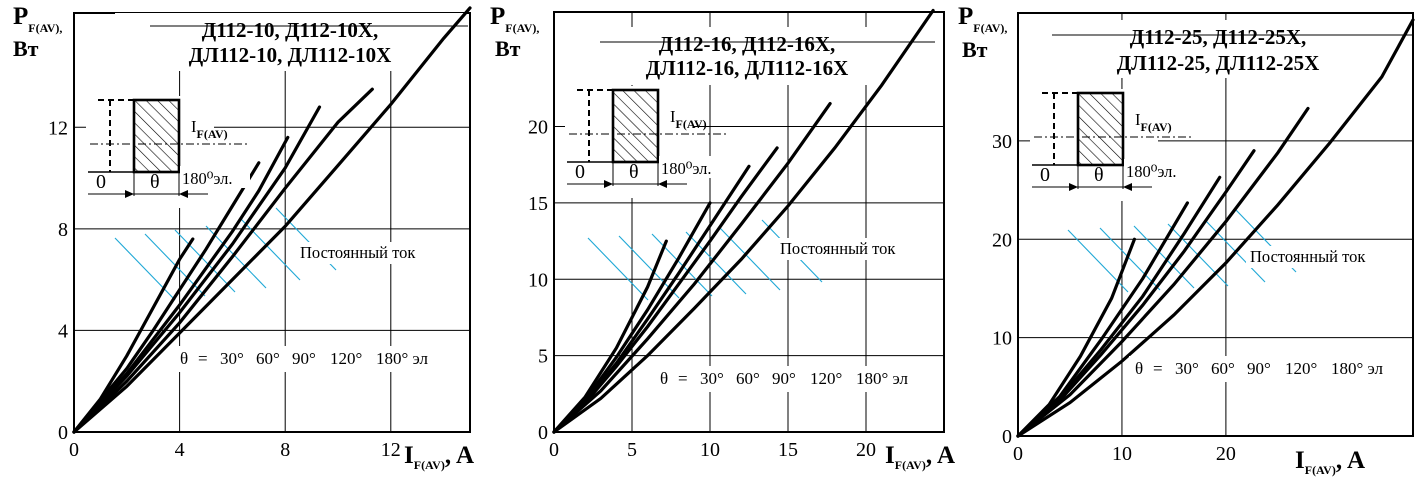  Describe the element at coordinates (1127, 187) in the screenshot. I see `inset-arrow-left` at that location.